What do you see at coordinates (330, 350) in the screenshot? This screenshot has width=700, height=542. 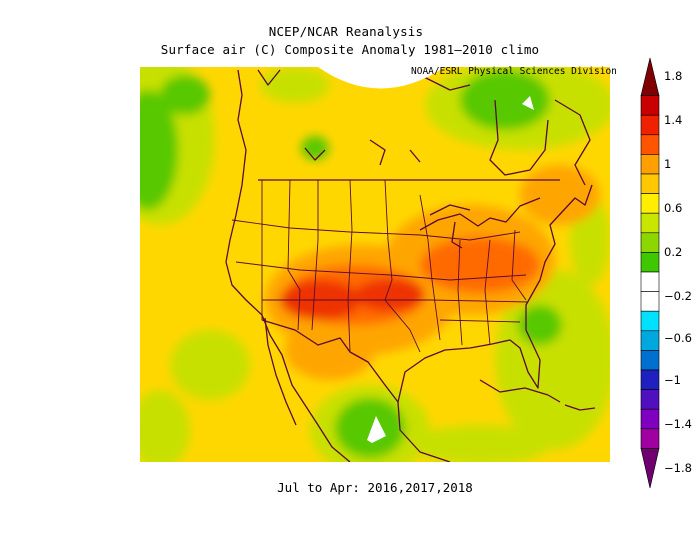 I see `orange-region-mexico` at bounding box center [330, 350].